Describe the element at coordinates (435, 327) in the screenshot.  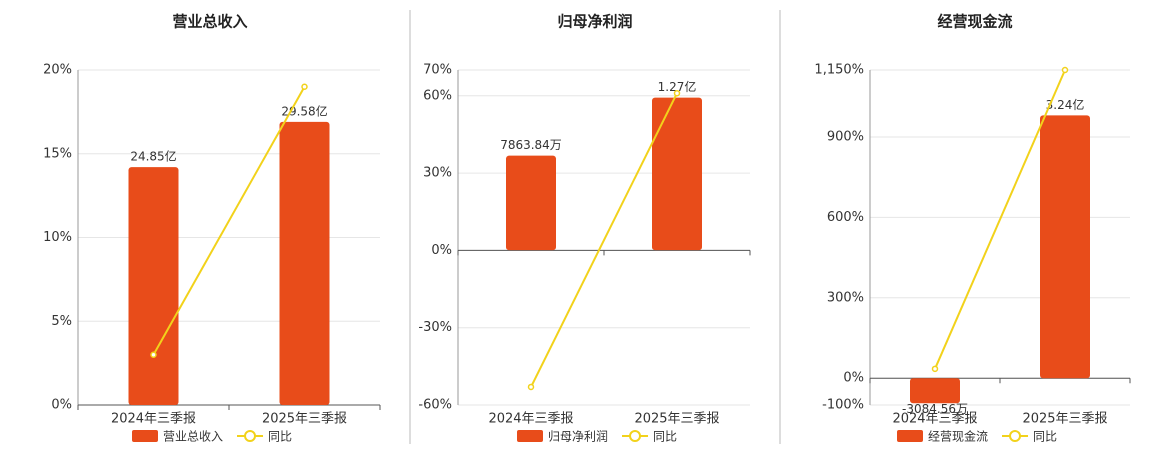
I see `y-tick-label: -30%` at that location.